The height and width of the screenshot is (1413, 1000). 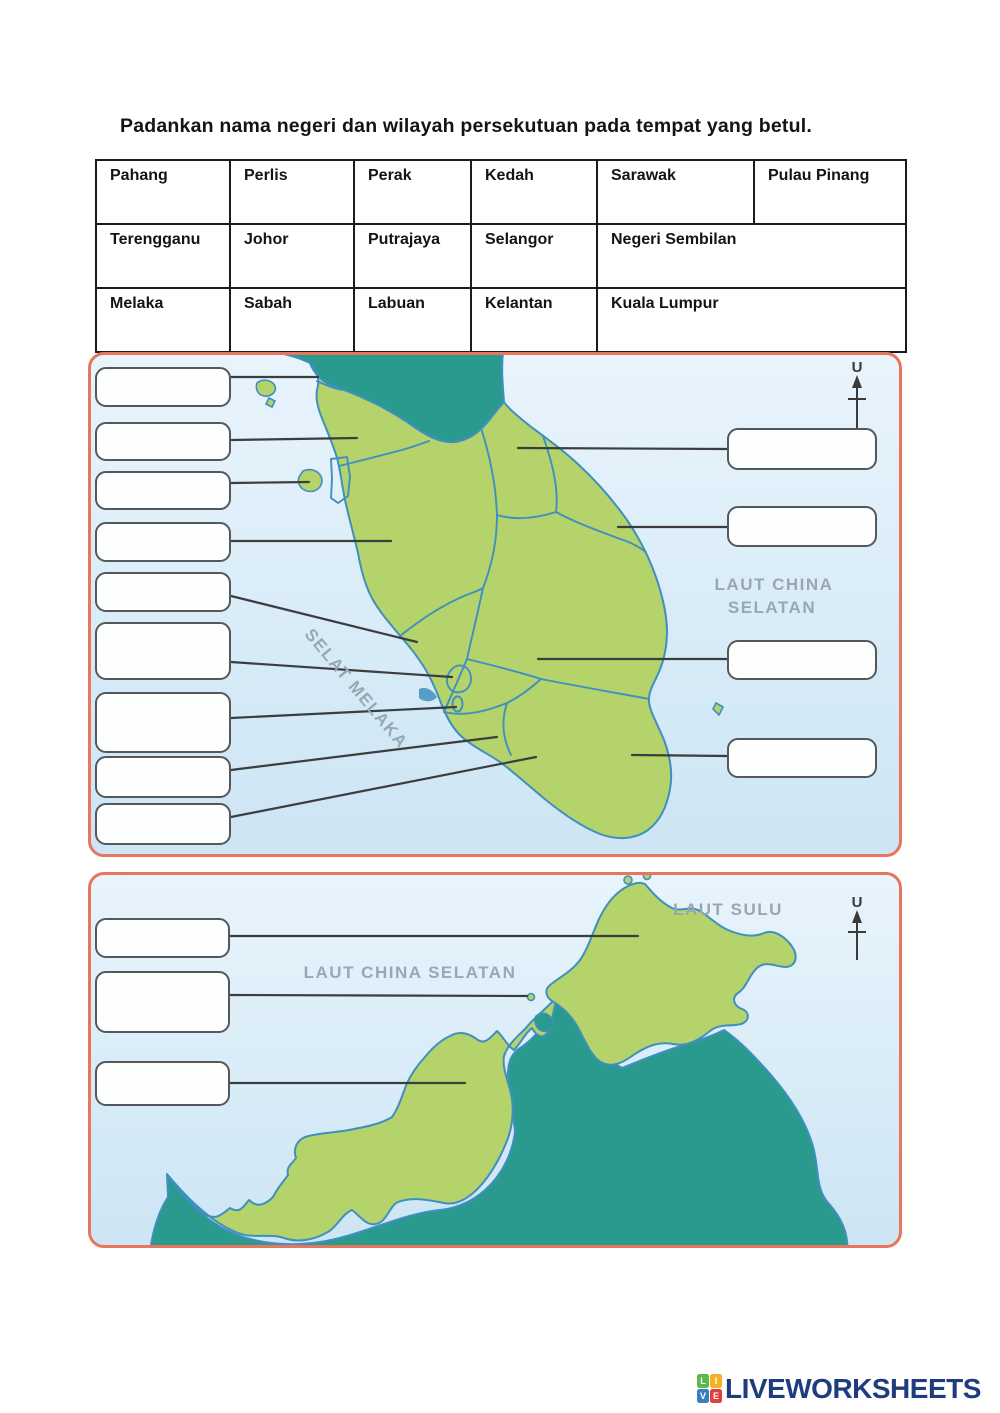 What do you see at coordinates (163, 824) in the screenshot?
I see `answer-box-melaka` at bounding box center [163, 824].